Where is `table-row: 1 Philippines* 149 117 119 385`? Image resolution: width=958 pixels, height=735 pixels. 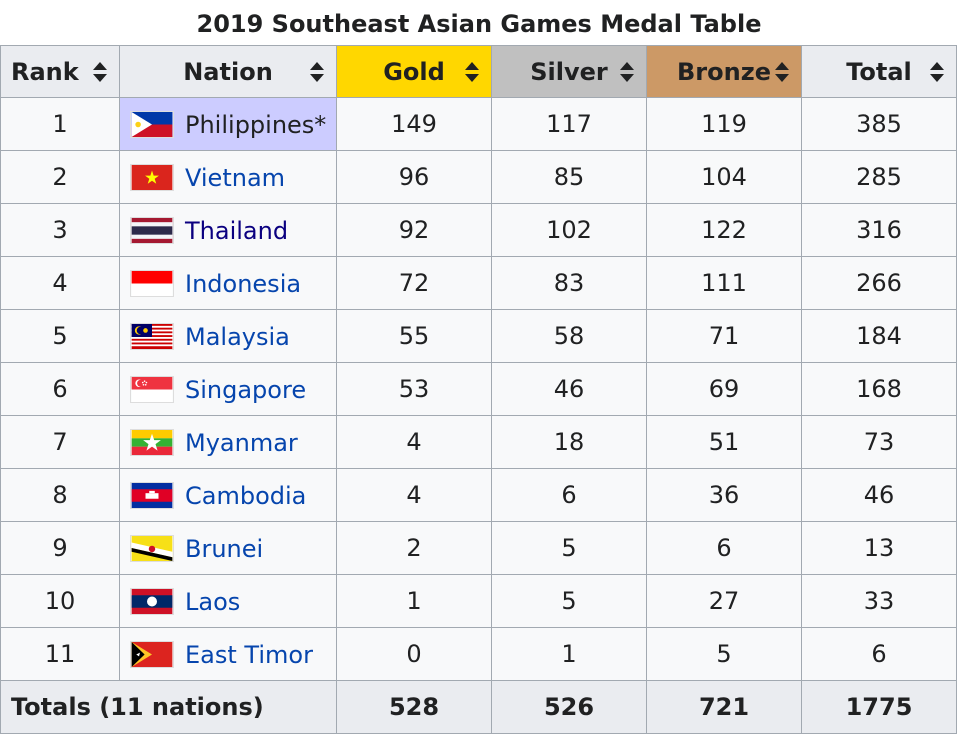
table-row: 1 Philippines* 149 117 119 385 is located at coordinates (478, 124).